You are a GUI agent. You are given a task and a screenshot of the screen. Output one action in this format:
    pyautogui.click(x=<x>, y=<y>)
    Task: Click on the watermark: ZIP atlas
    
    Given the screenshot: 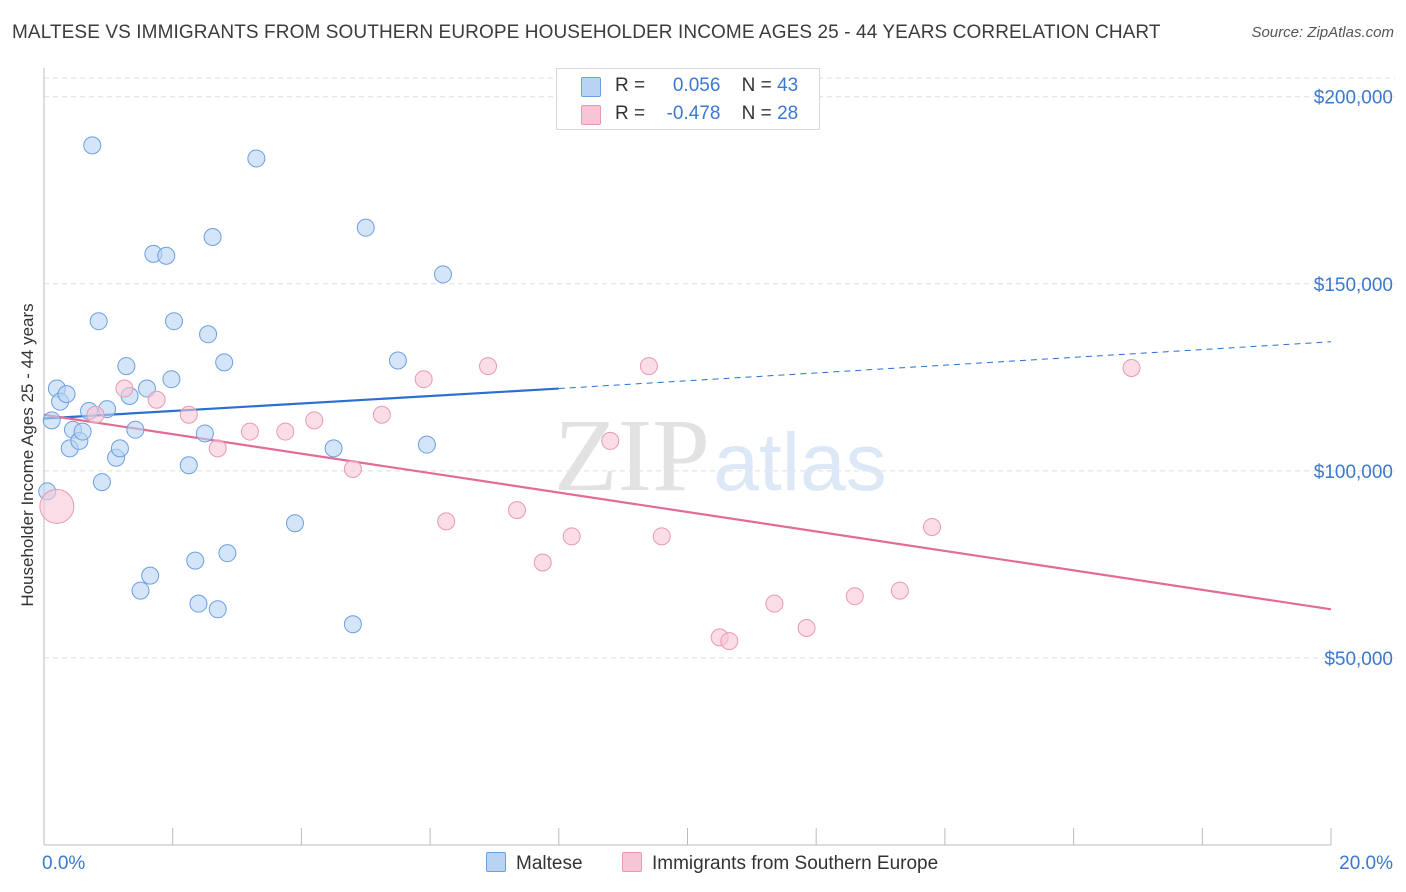 What is the action you would take?
    pyautogui.click(x=720, y=455)
    